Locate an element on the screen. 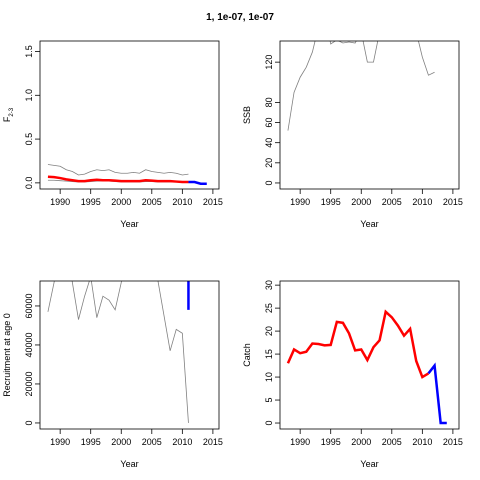  y-axis-label: Recruitment at age 0 is located at coordinates (7, 355).